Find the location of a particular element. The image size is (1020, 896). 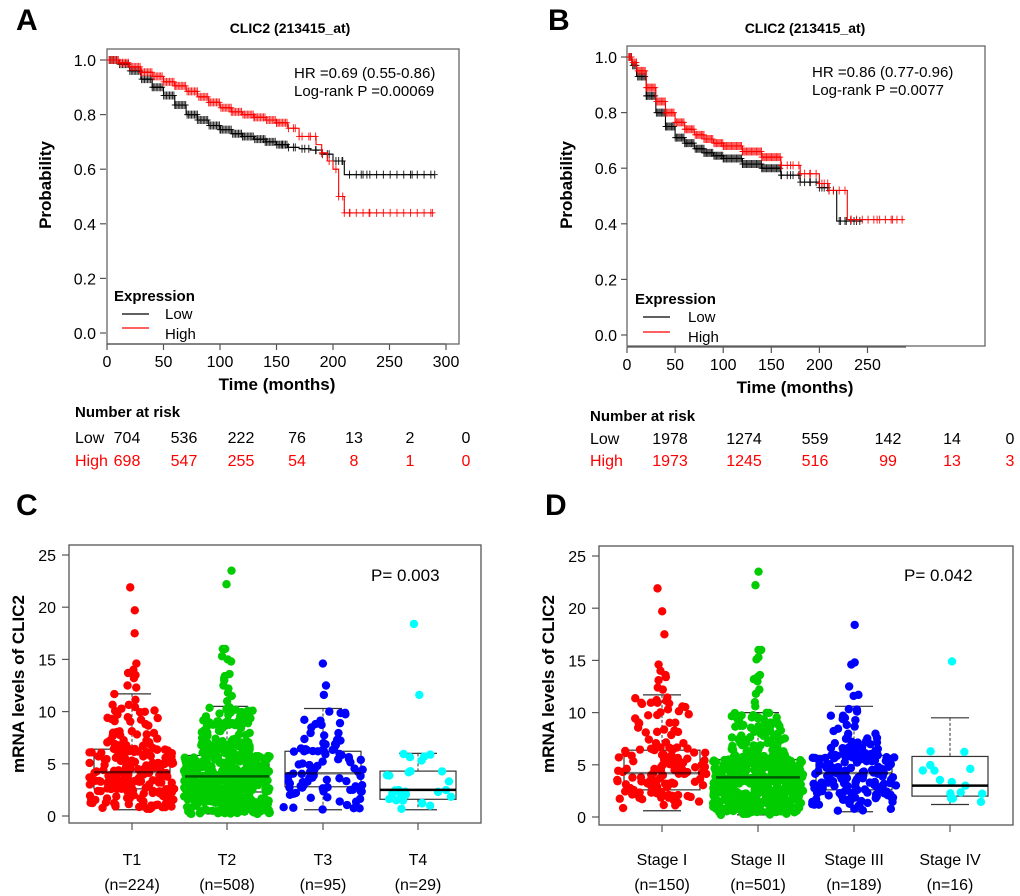

risk-value: 547 is located at coordinates (184, 461).